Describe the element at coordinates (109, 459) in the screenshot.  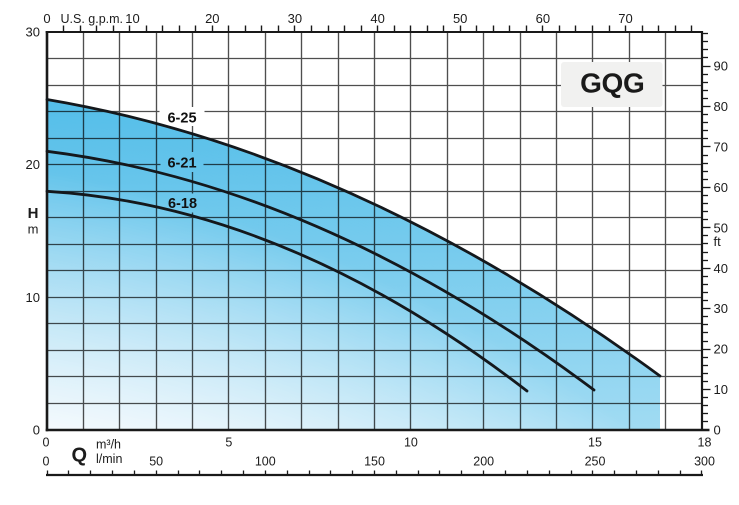
I see `svg-text: l/min` at that location.